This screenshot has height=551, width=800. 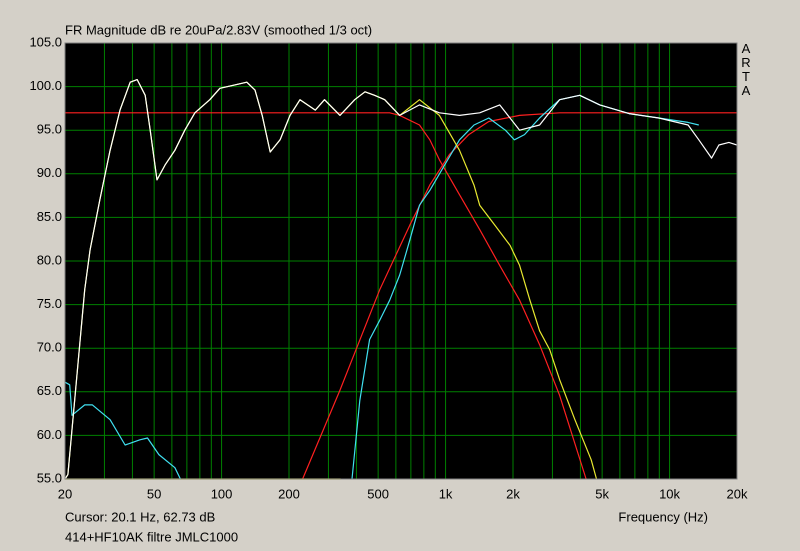 I want to click on cursor-readout: Cursor: 20.1 Hz, 62.73 dB, so click(x=140, y=516).